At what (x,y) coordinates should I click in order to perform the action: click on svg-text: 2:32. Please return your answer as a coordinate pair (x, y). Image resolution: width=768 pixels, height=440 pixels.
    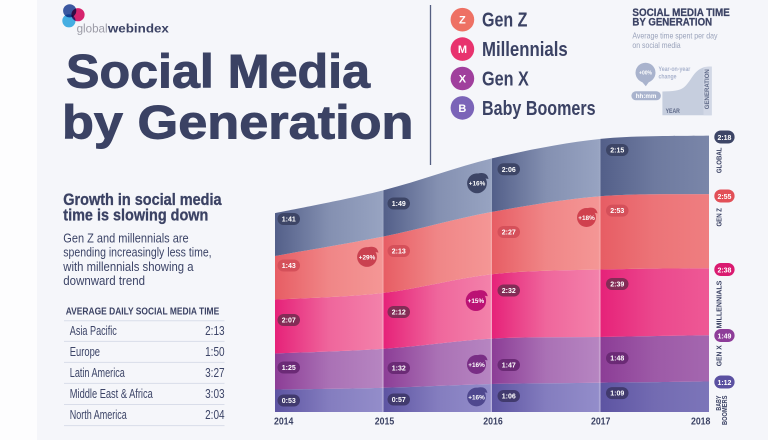
    Looking at the image, I should click on (509, 291).